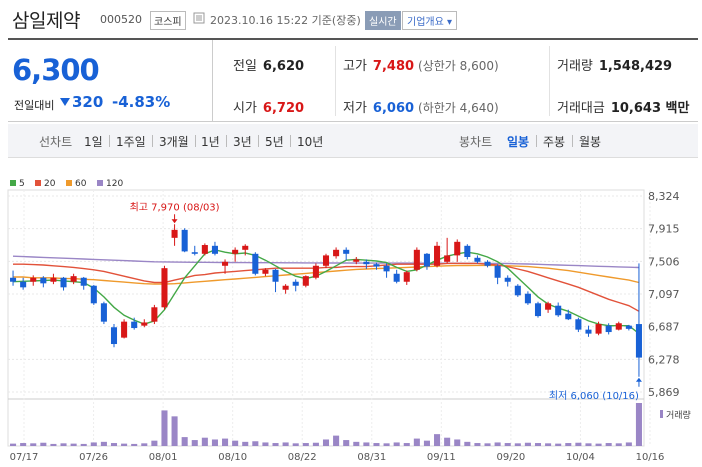  What do you see at coordinates (650, 457) in the screenshot?
I see `x-tick-label: 10/16` at bounding box center [650, 457].